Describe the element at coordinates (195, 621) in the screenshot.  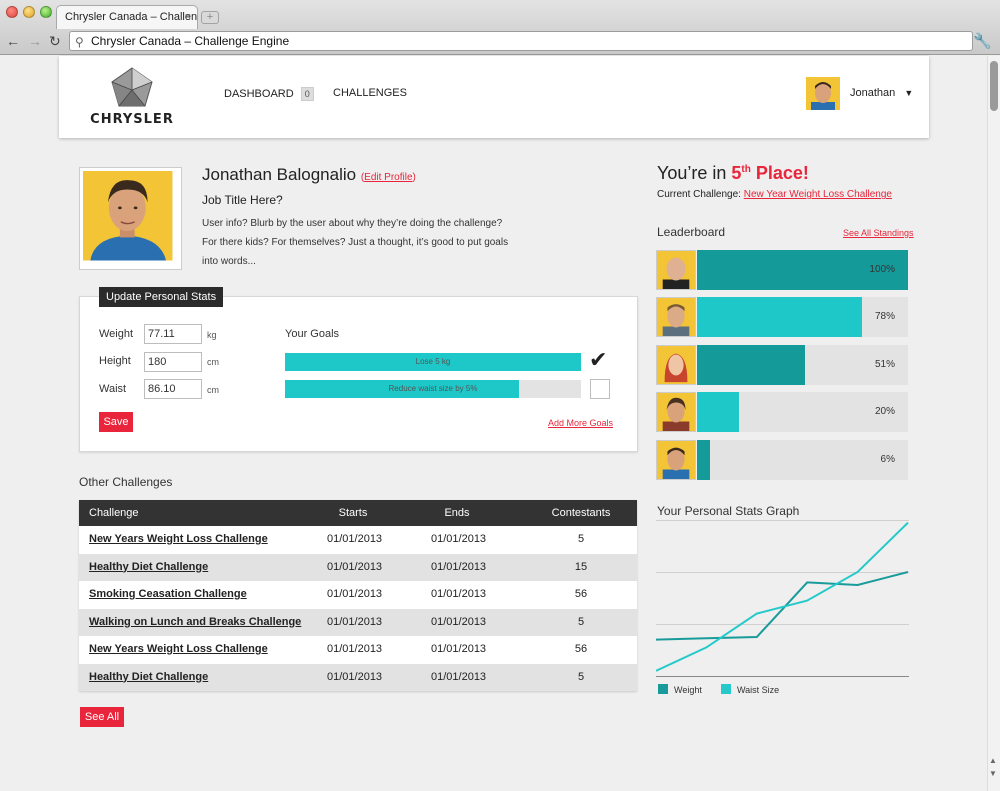
I see `challenge-link: Walking on Lunch and Breaks Challenge` at that location.